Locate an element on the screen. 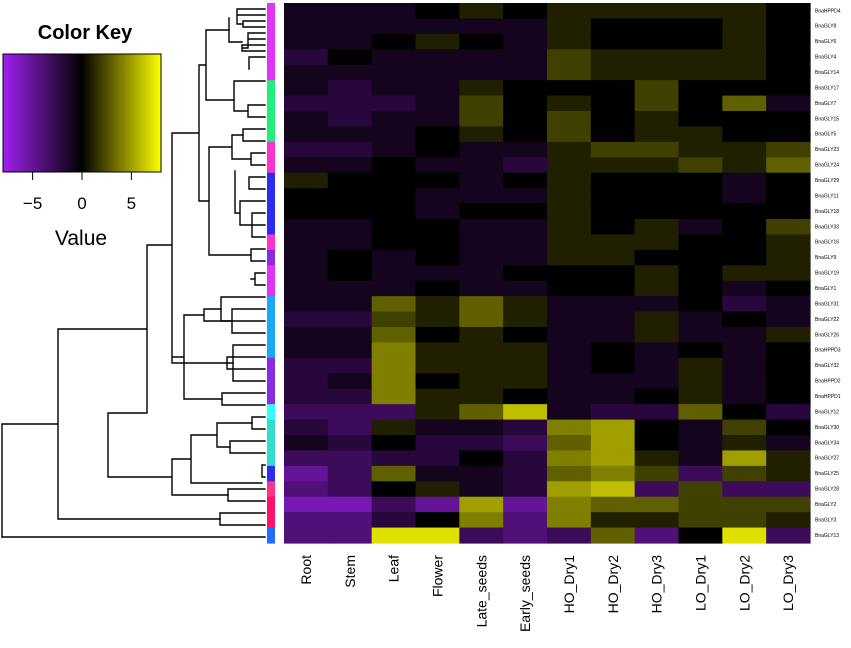 This screenshot has height=648, width=851. column-label: Early_seeds is located at coordinates (525, 593).